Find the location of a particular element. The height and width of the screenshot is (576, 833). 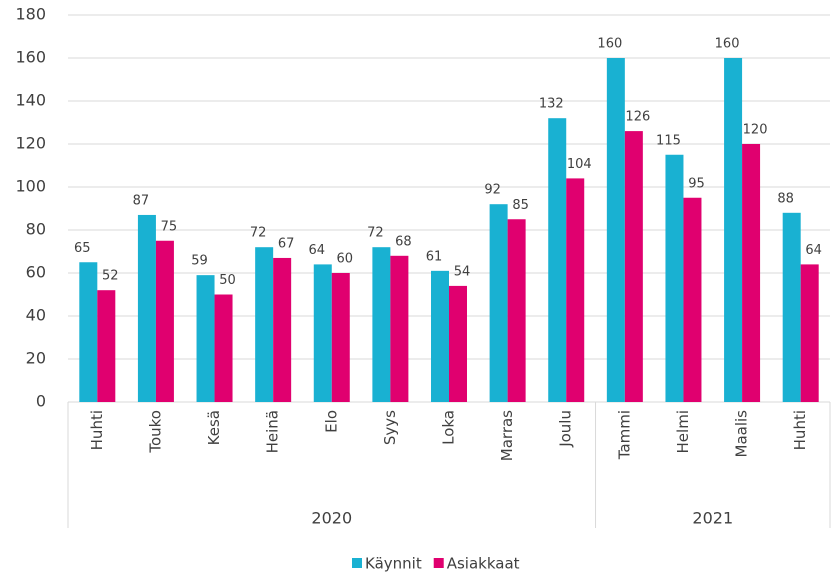

data-label: 50 is located at coordinates (227, 280).